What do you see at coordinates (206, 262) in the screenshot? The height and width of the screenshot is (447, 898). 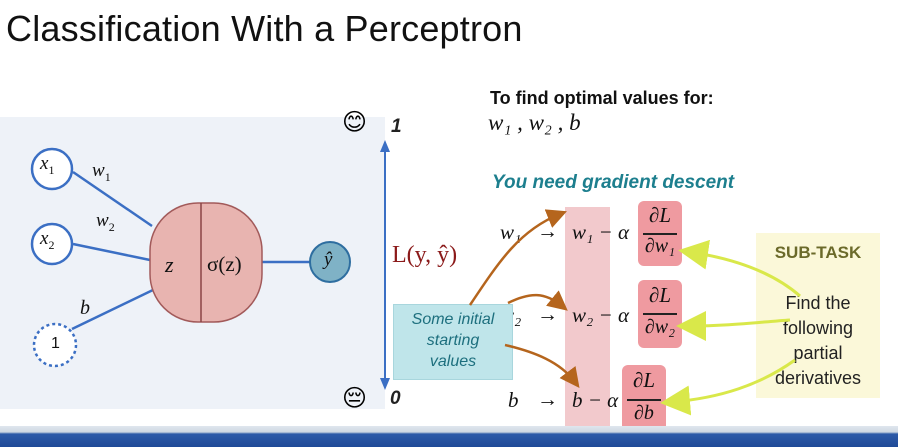 I see `neuron-node` at bounding box center [206, 262].